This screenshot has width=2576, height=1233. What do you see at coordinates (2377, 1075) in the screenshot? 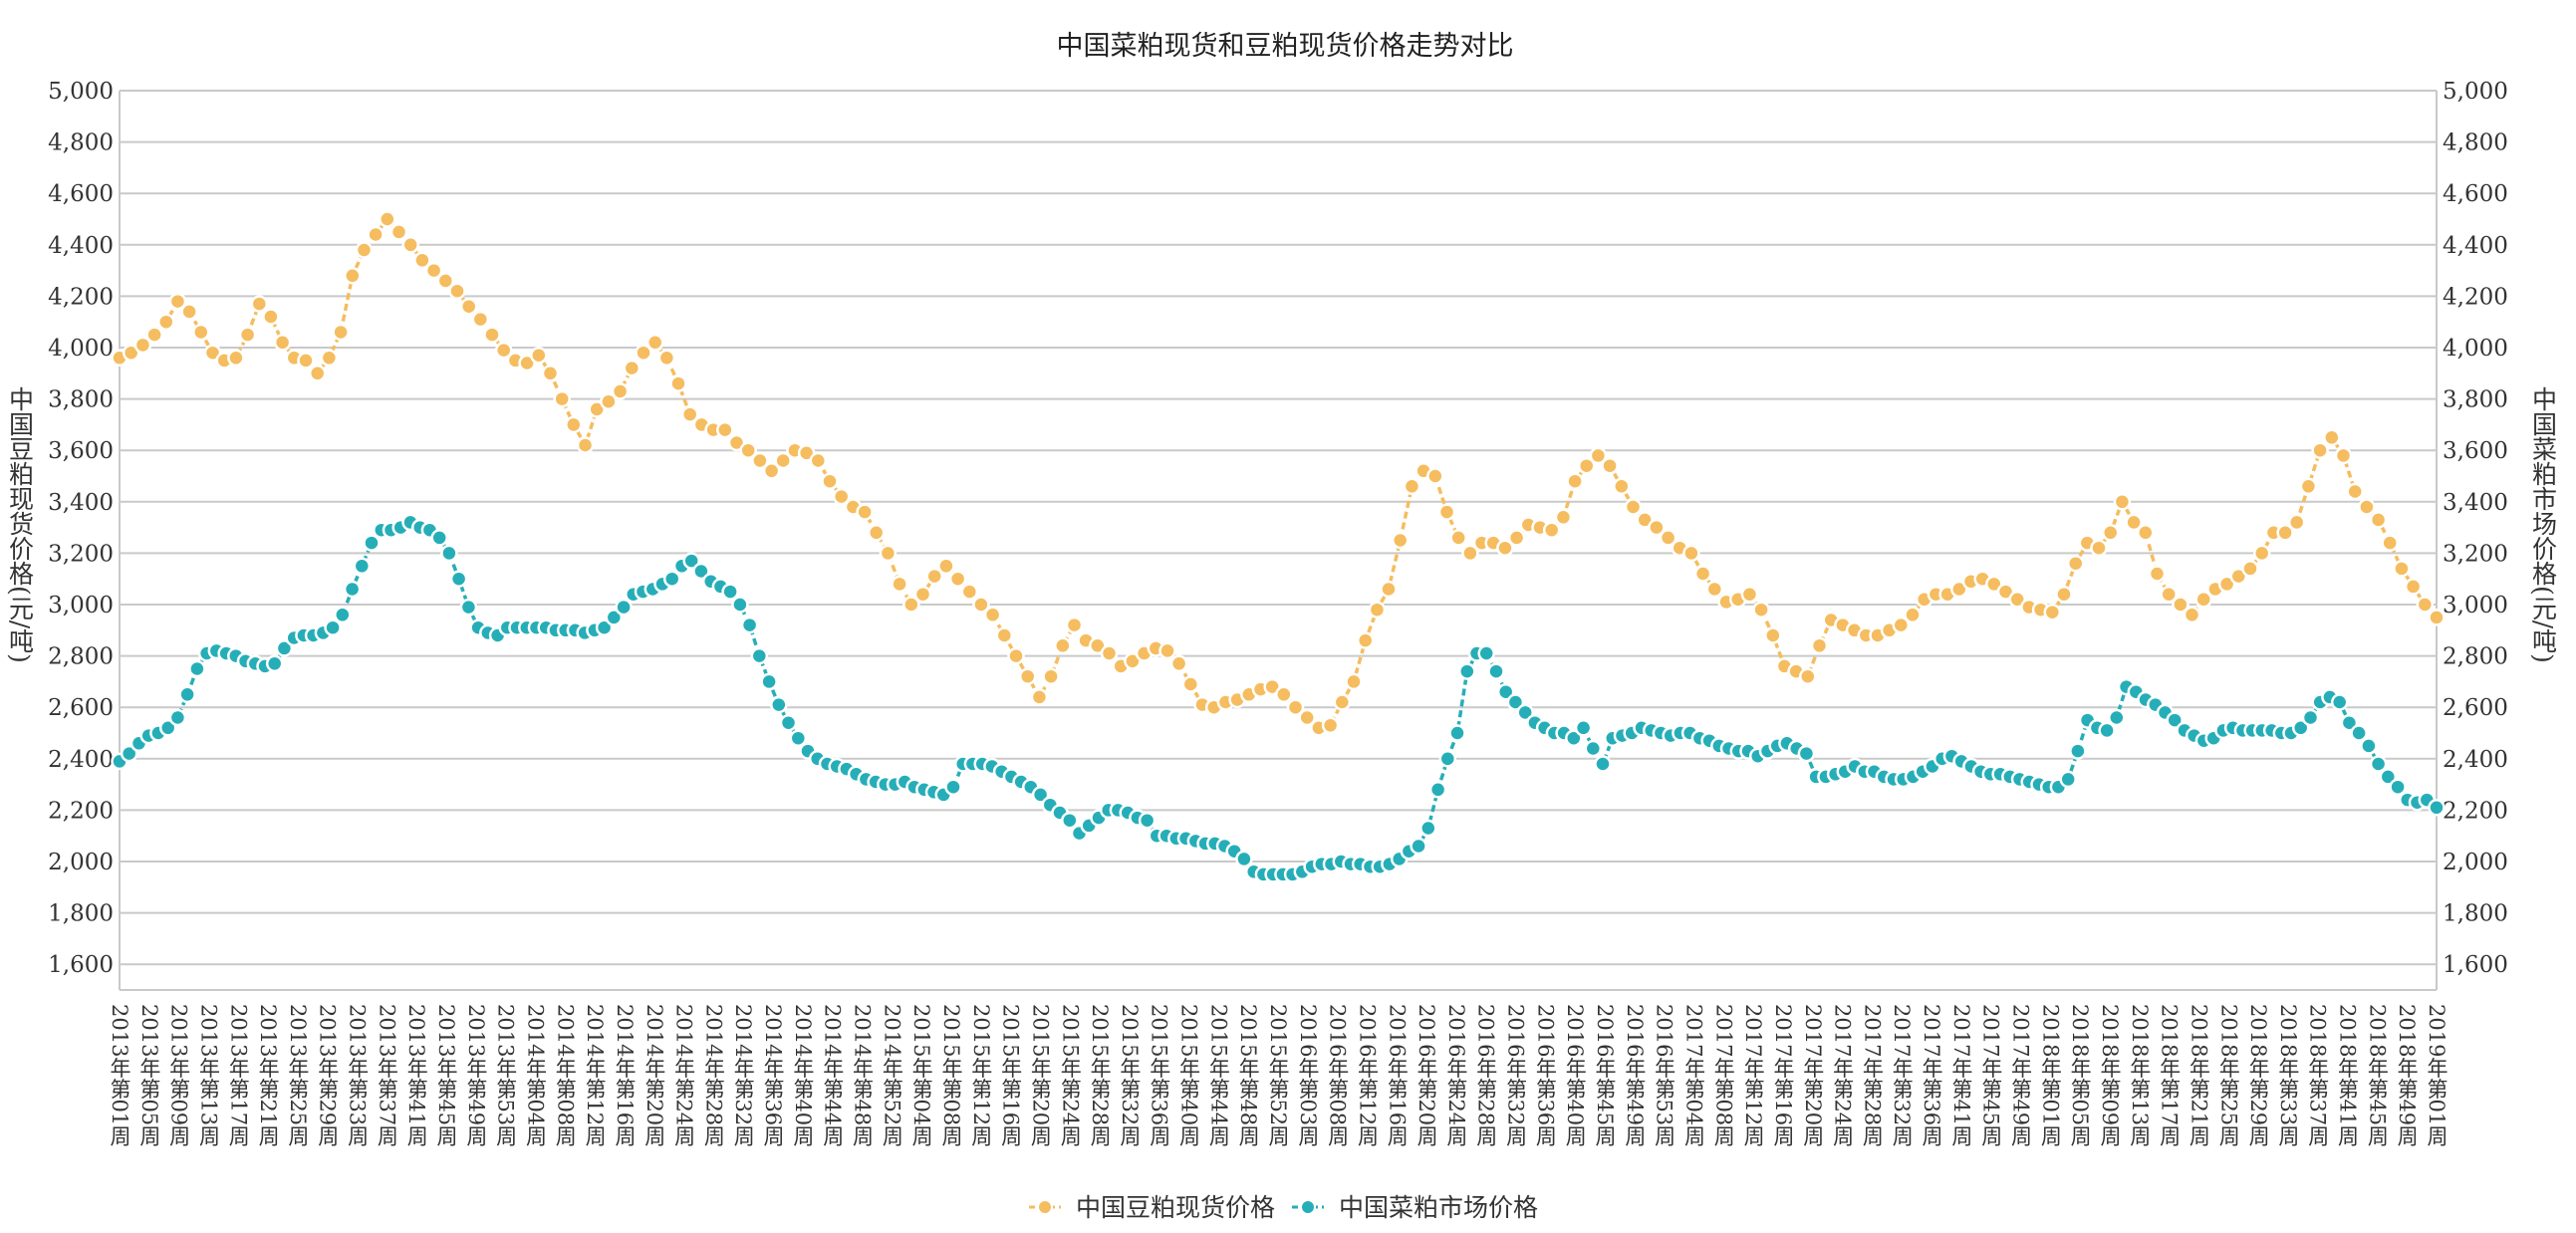
I see `x-tick-label: 2018年第45周` at bounding box center [2377, 1075].